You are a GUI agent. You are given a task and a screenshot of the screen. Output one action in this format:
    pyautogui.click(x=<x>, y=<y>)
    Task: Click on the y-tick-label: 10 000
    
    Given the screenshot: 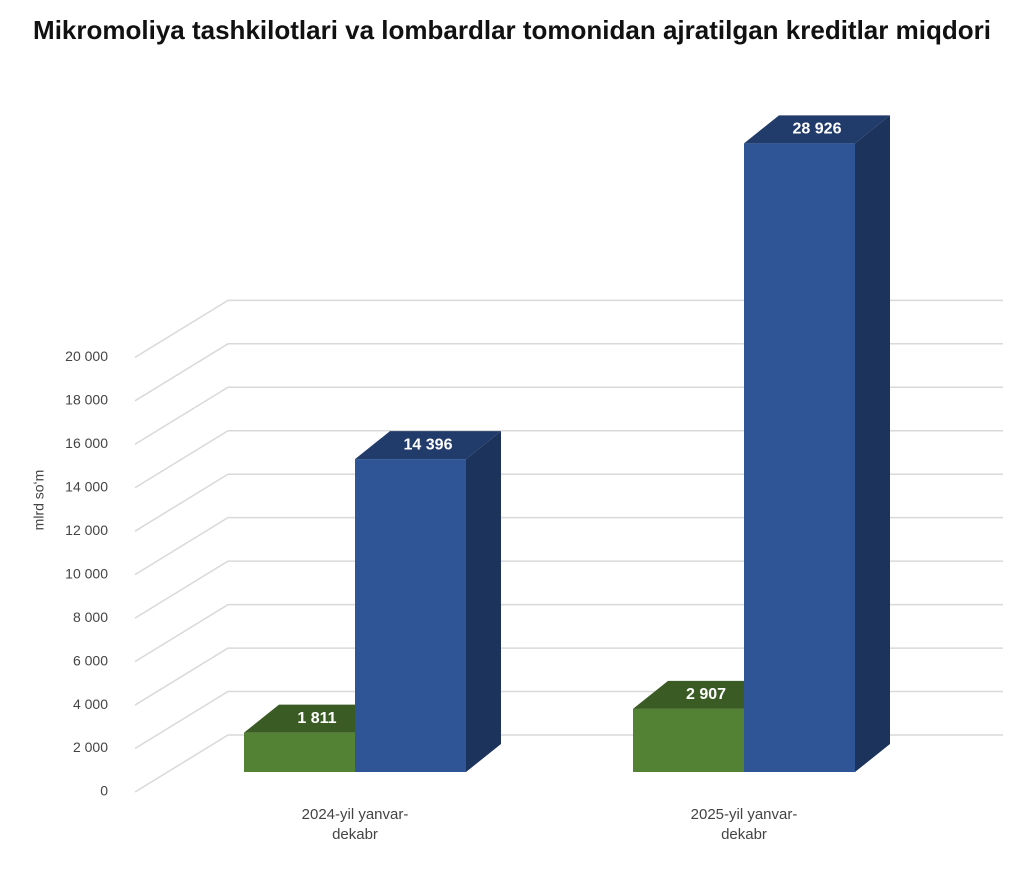 What is the action you would take?
    pyautogui.click(x=86, y=573)
    